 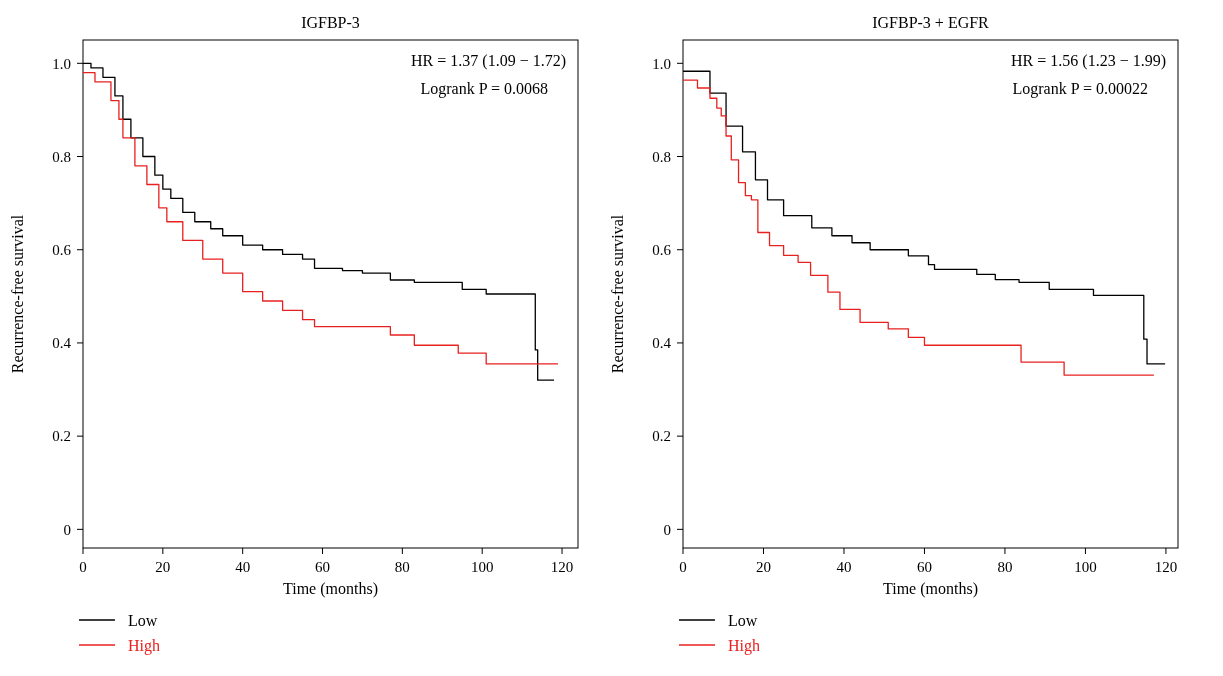 I want to click on annotation: Logrank P = 0.00022, so click(x=1080, y=88).